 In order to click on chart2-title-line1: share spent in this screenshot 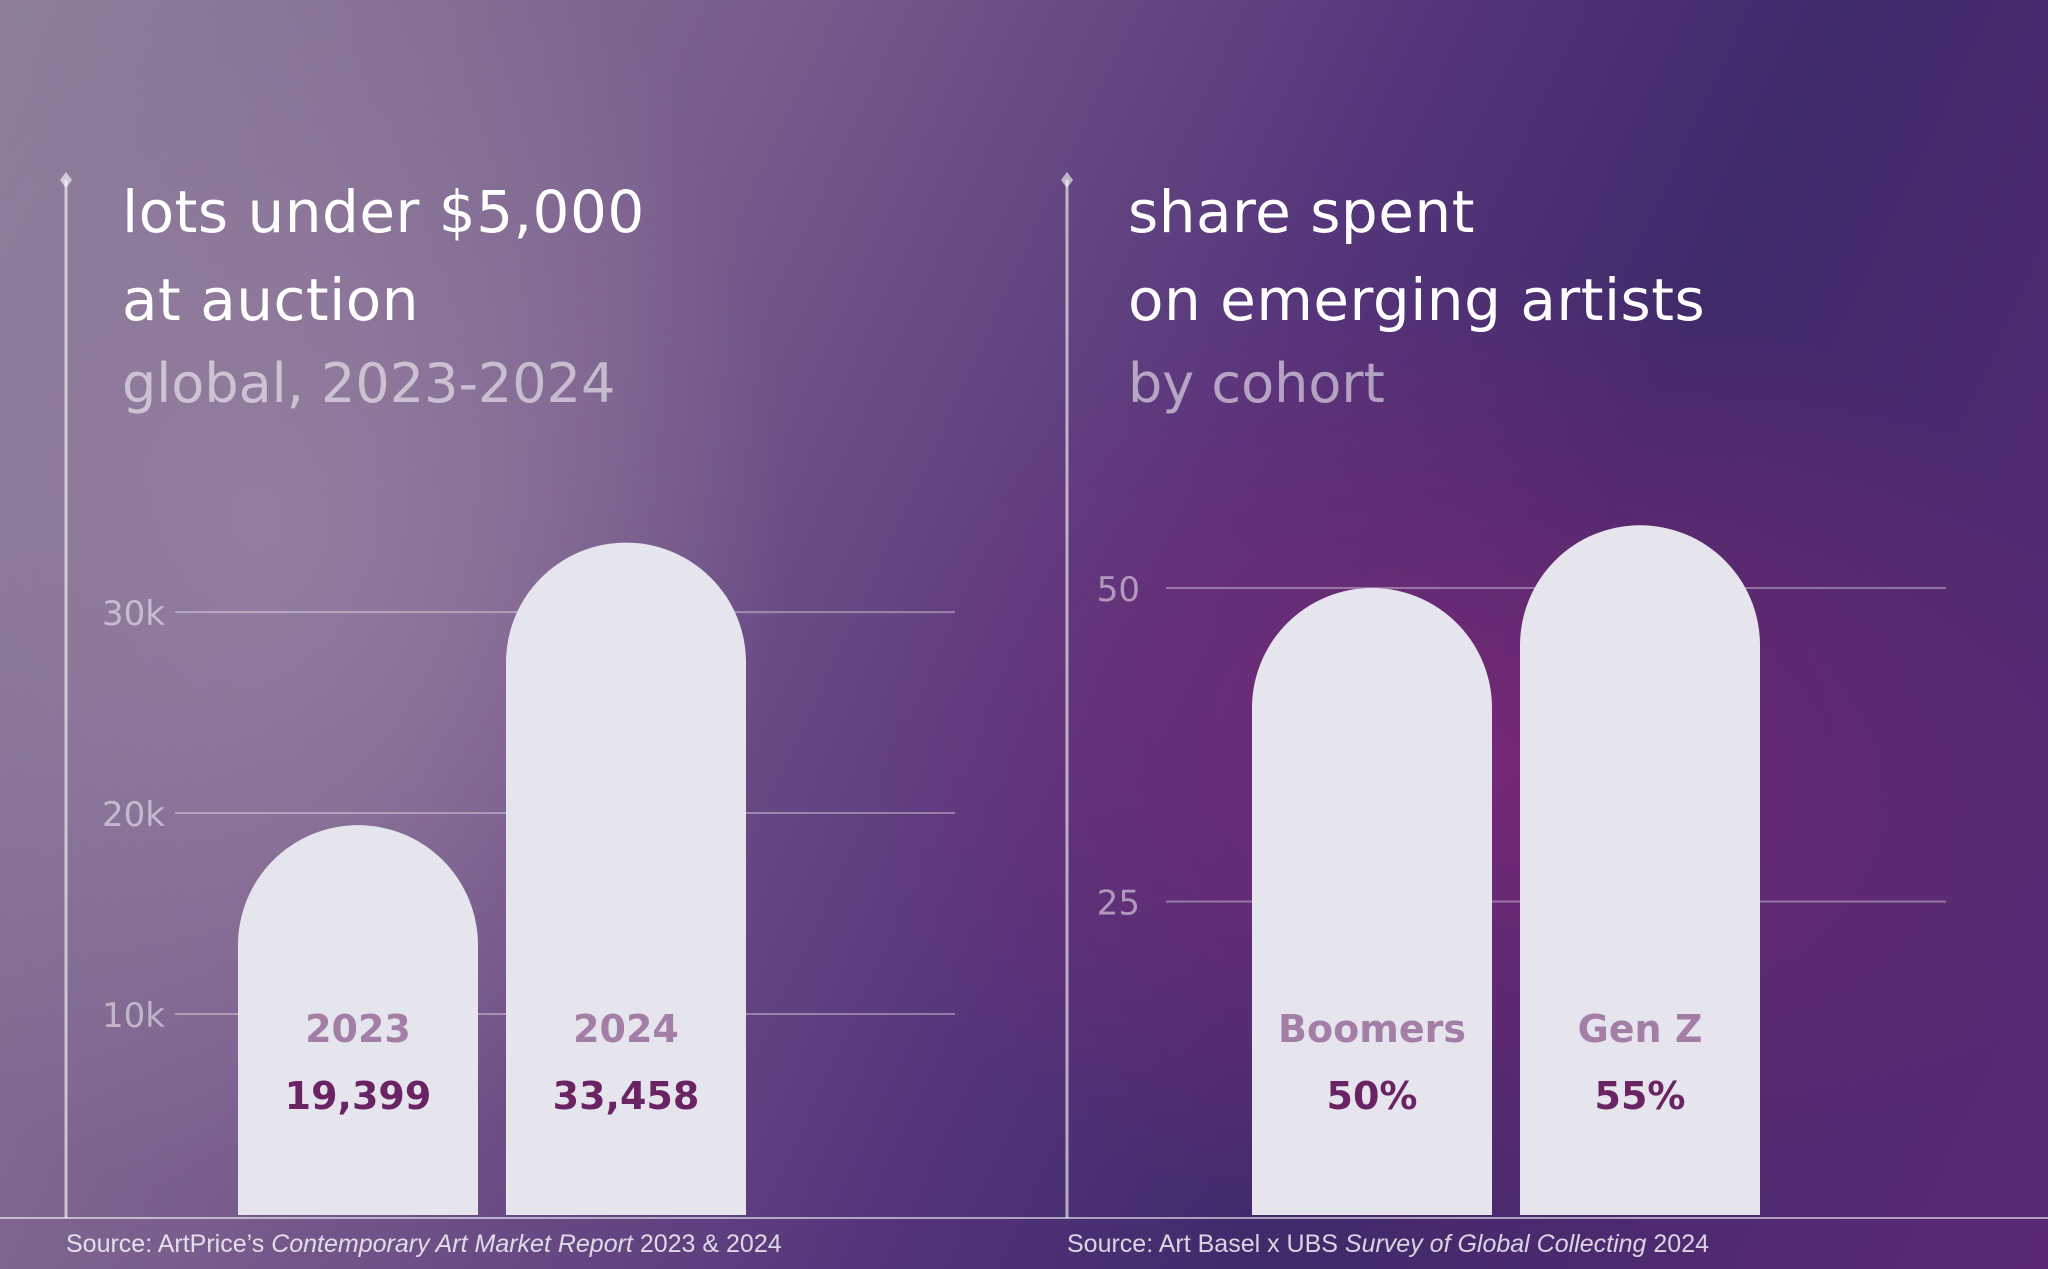, I will do `click(1301, 212)`.